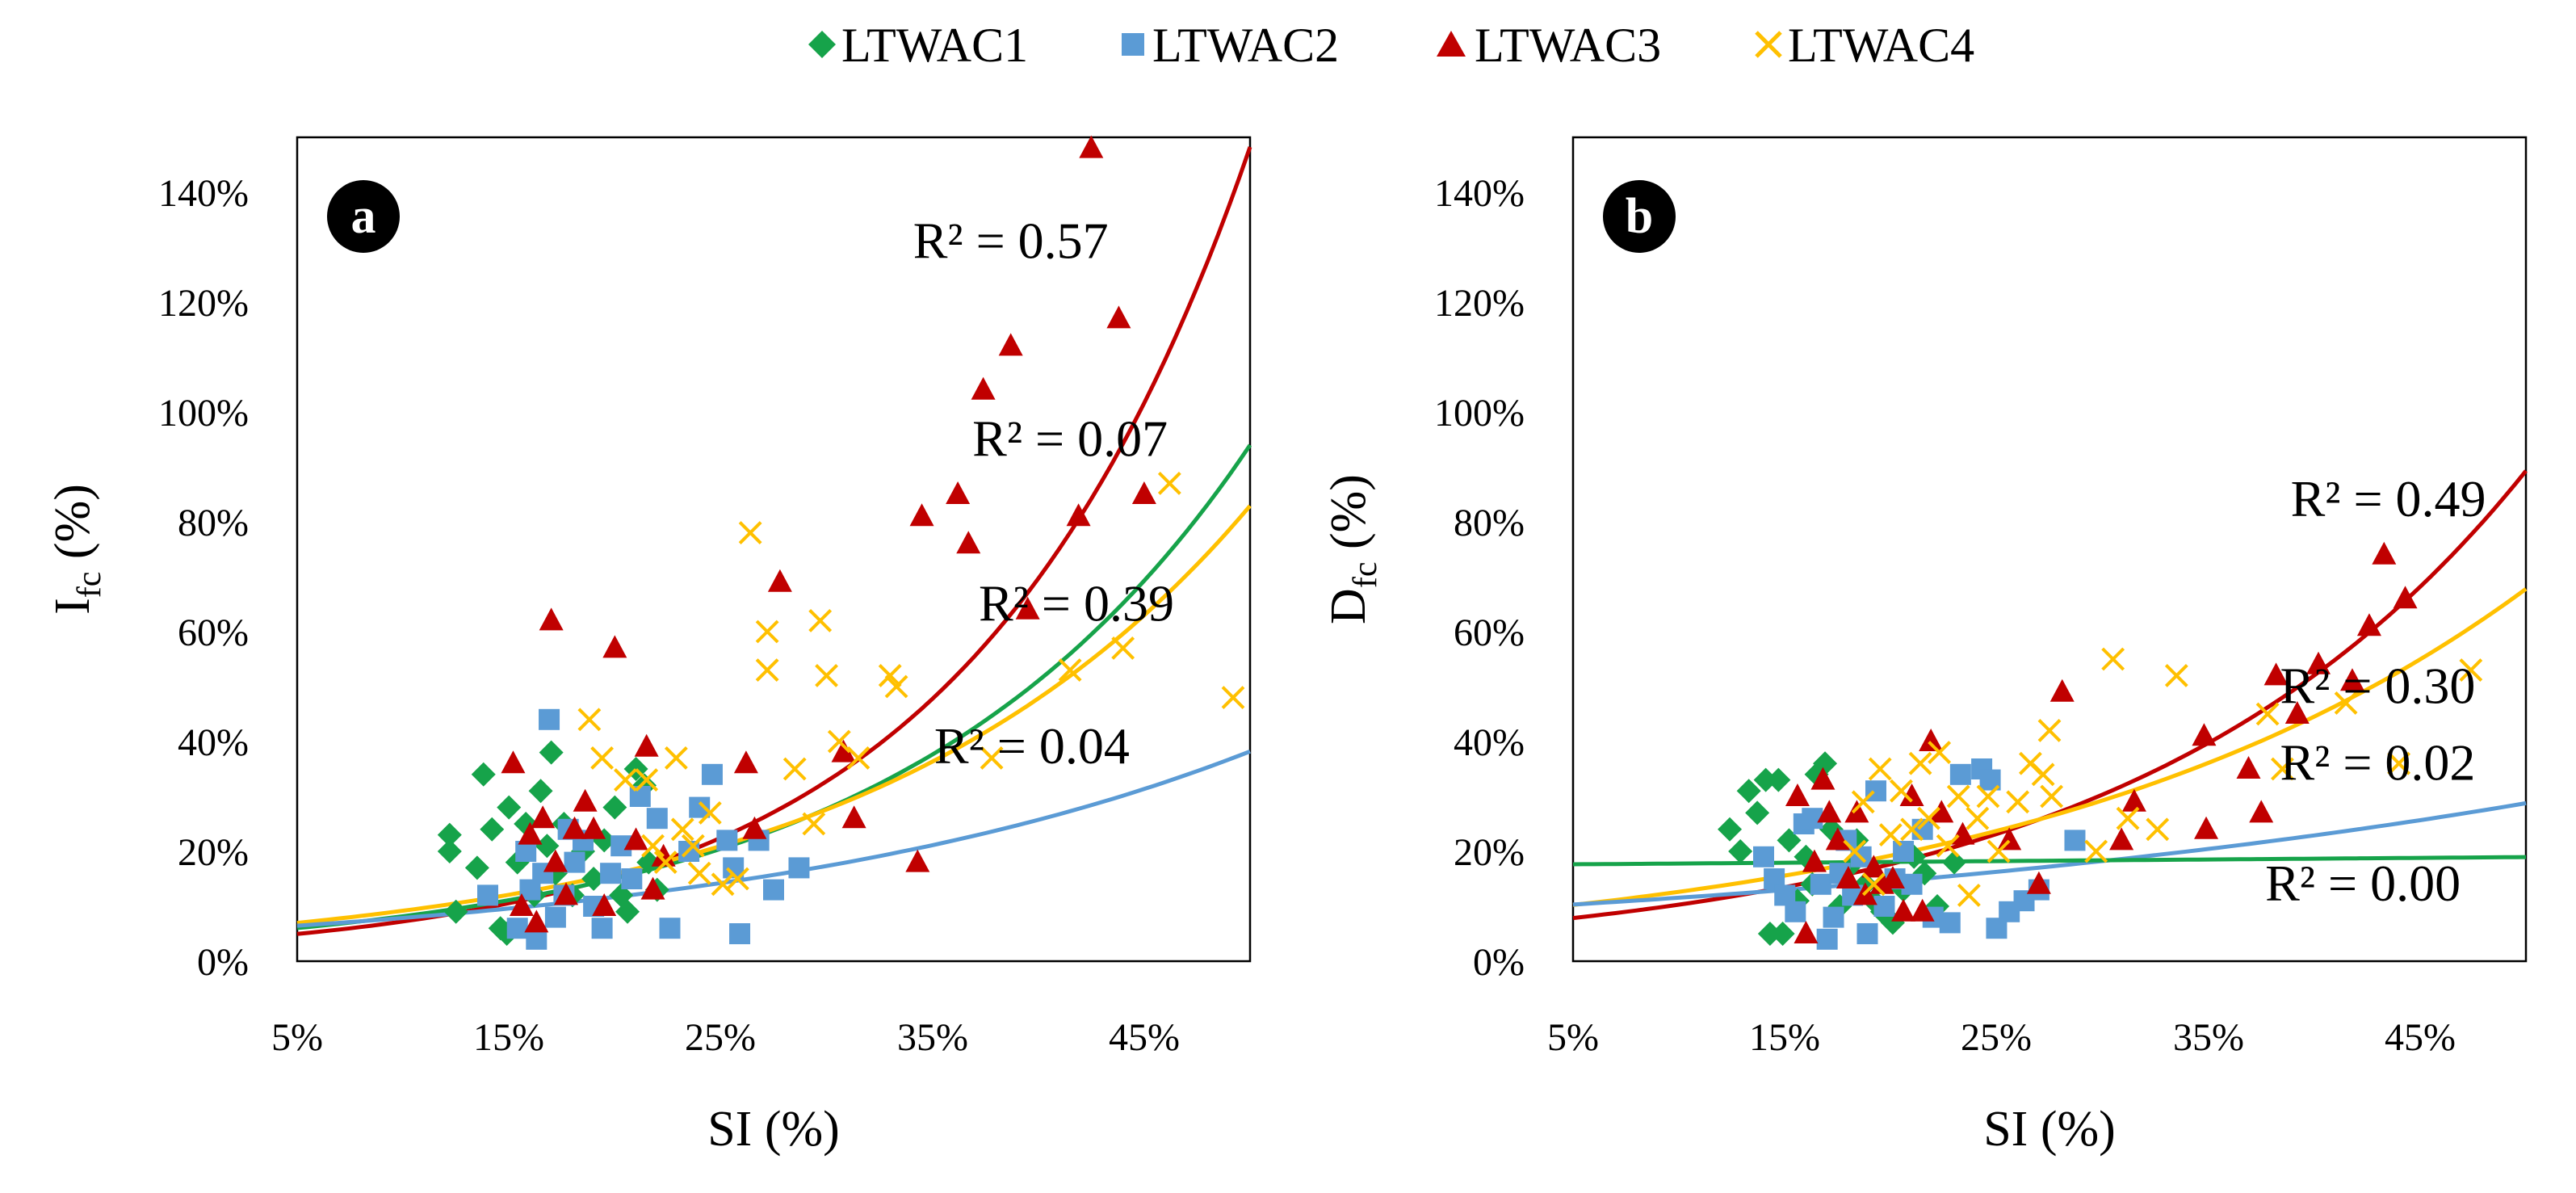 Image resolution: width=2576 pixels, height=1193 pixels. I want to click on y-axis-label-main: I, so click(72, 606).